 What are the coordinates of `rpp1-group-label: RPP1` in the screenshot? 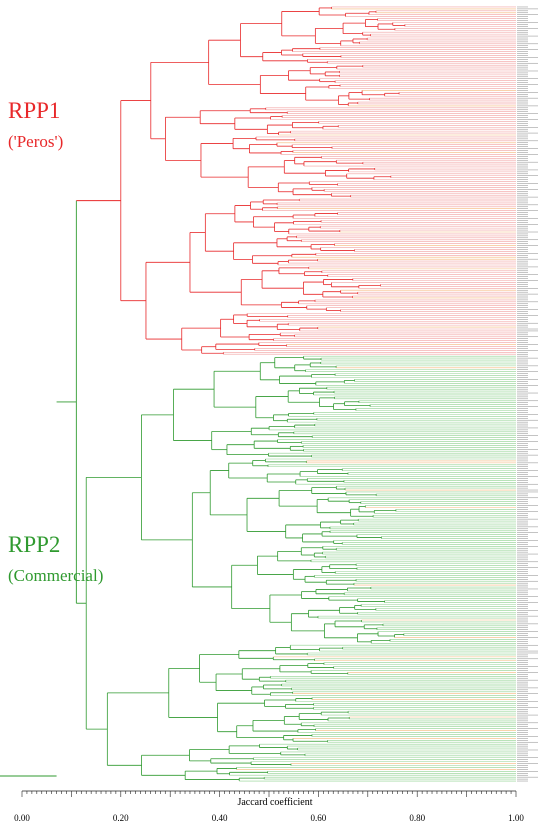 It's located at (34, 110).